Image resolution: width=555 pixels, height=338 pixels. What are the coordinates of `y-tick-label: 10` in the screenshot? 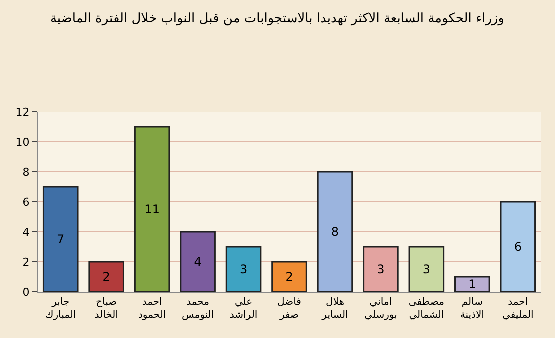 It's located at (23, 142).